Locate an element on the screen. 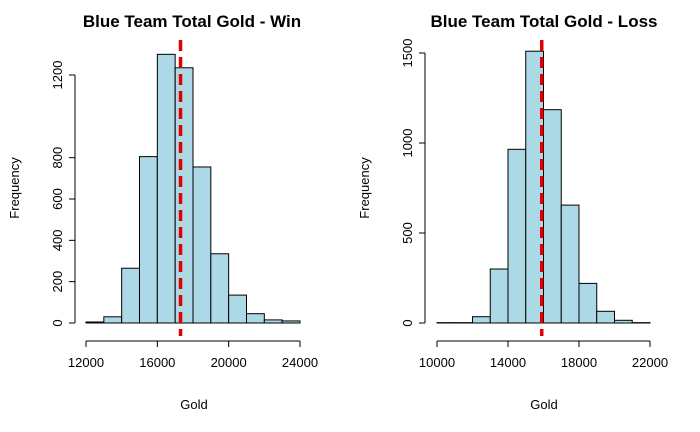 The width and height of the screenshot is (700, 432). panel-win-ylabel: Frequency is located at coordinates (14, 188).